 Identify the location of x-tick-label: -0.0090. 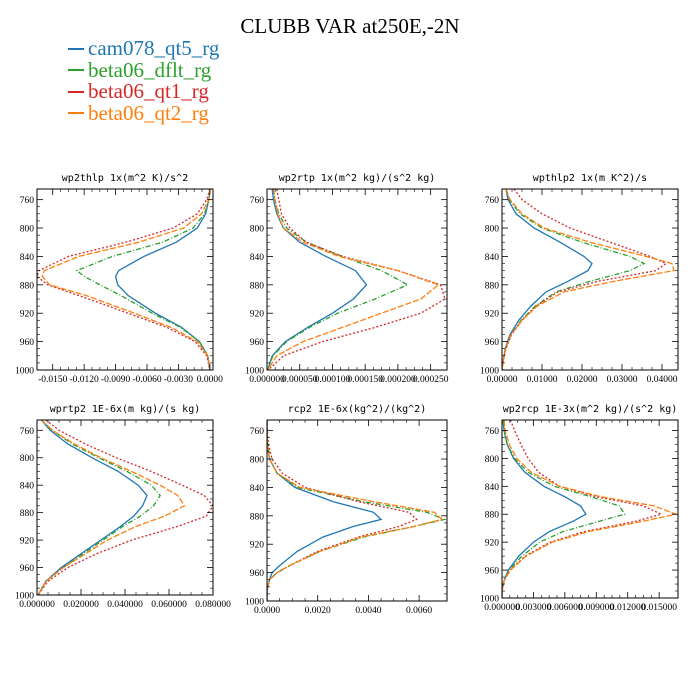
(116, 380).